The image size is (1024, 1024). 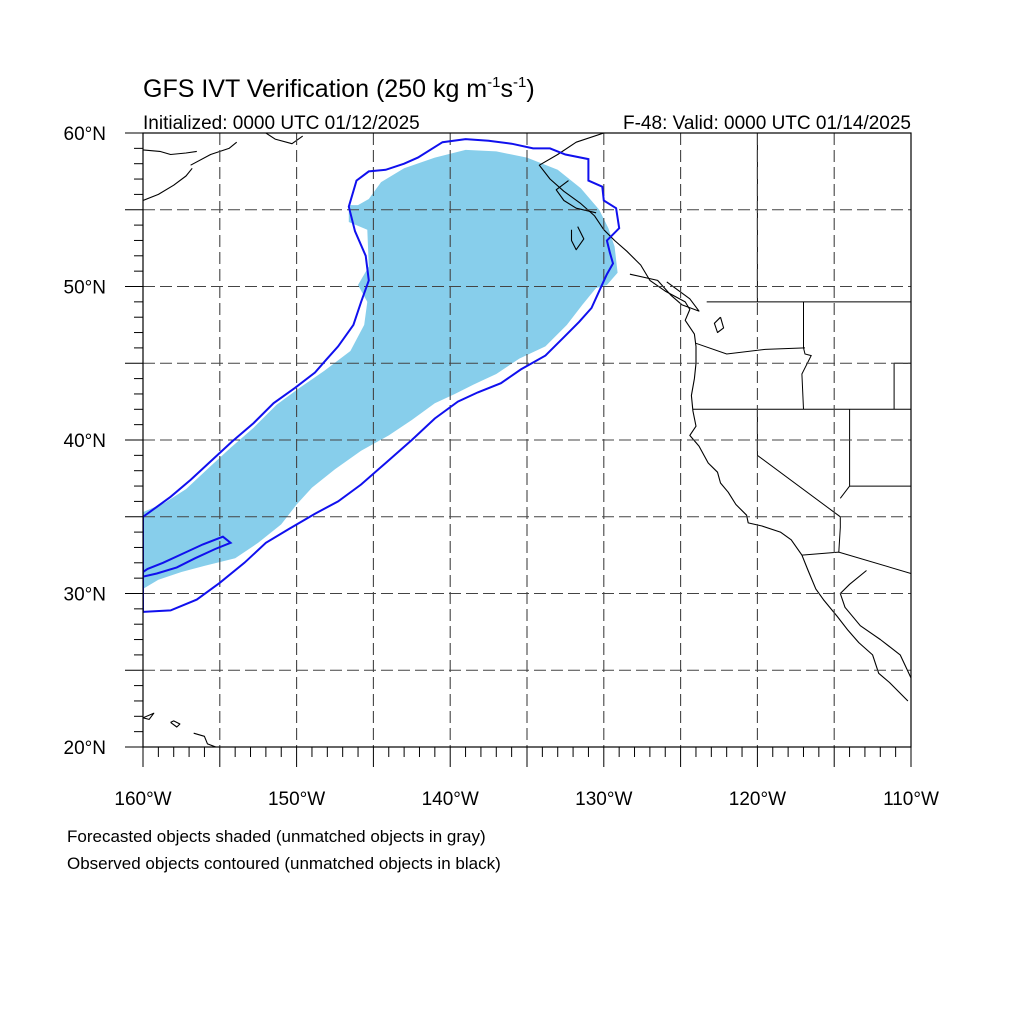 What do you see at coordinates (767, 123) in the screenshot?
I see `valid-time-label: F-48: Valid: 0000 UTC 01/14/2025` at bounding box center [767, 123].